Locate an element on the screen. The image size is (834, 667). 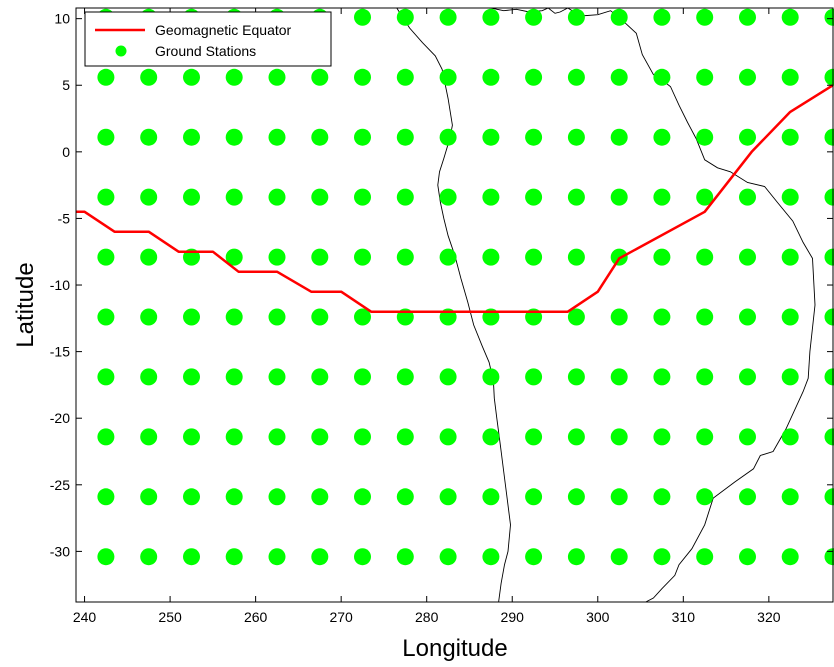
legend: Geomagnetic Equator Ground Stations is located at coordinates (208, 39).